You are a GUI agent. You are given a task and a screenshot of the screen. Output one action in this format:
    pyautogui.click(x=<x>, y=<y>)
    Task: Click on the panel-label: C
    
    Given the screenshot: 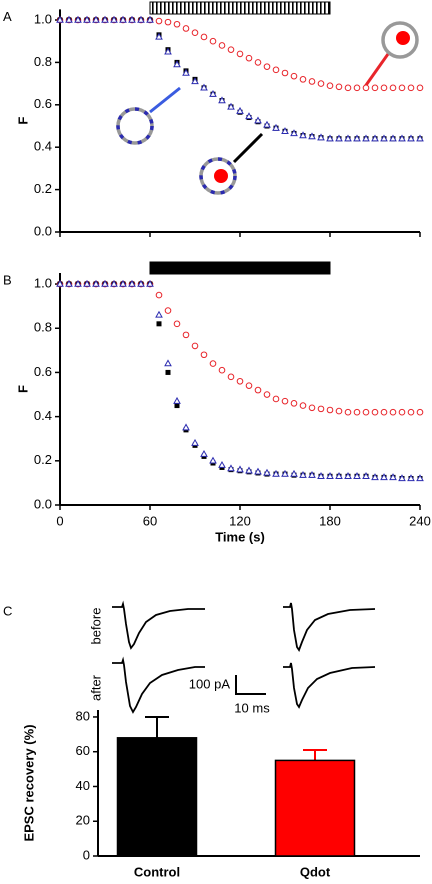 What is the action you would take?
    pyautogui.click(x=7, y=610)
    